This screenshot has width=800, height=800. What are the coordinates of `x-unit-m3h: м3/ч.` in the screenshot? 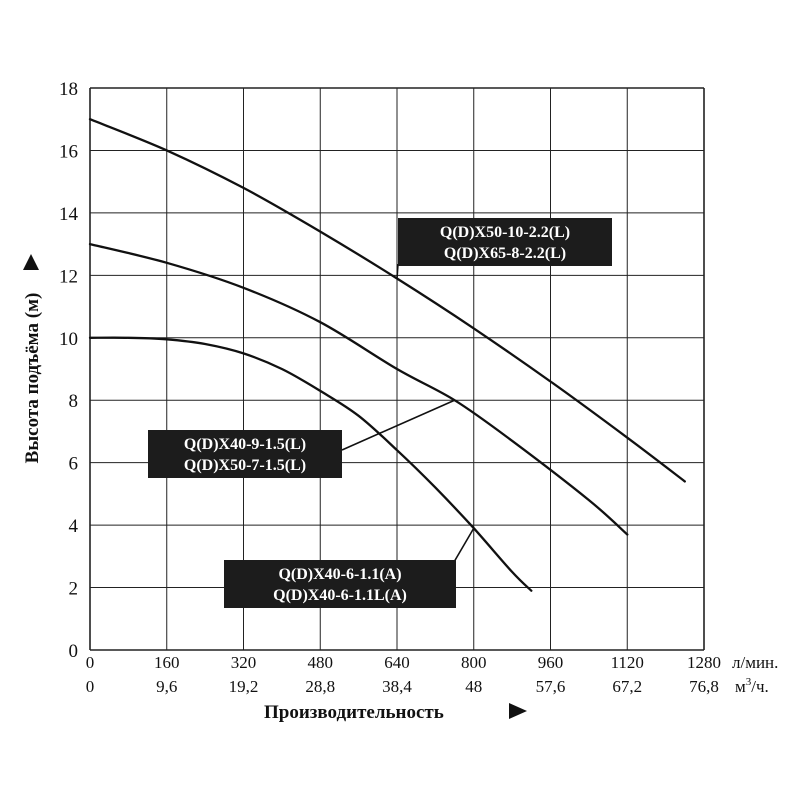 It's located at (752, 686).